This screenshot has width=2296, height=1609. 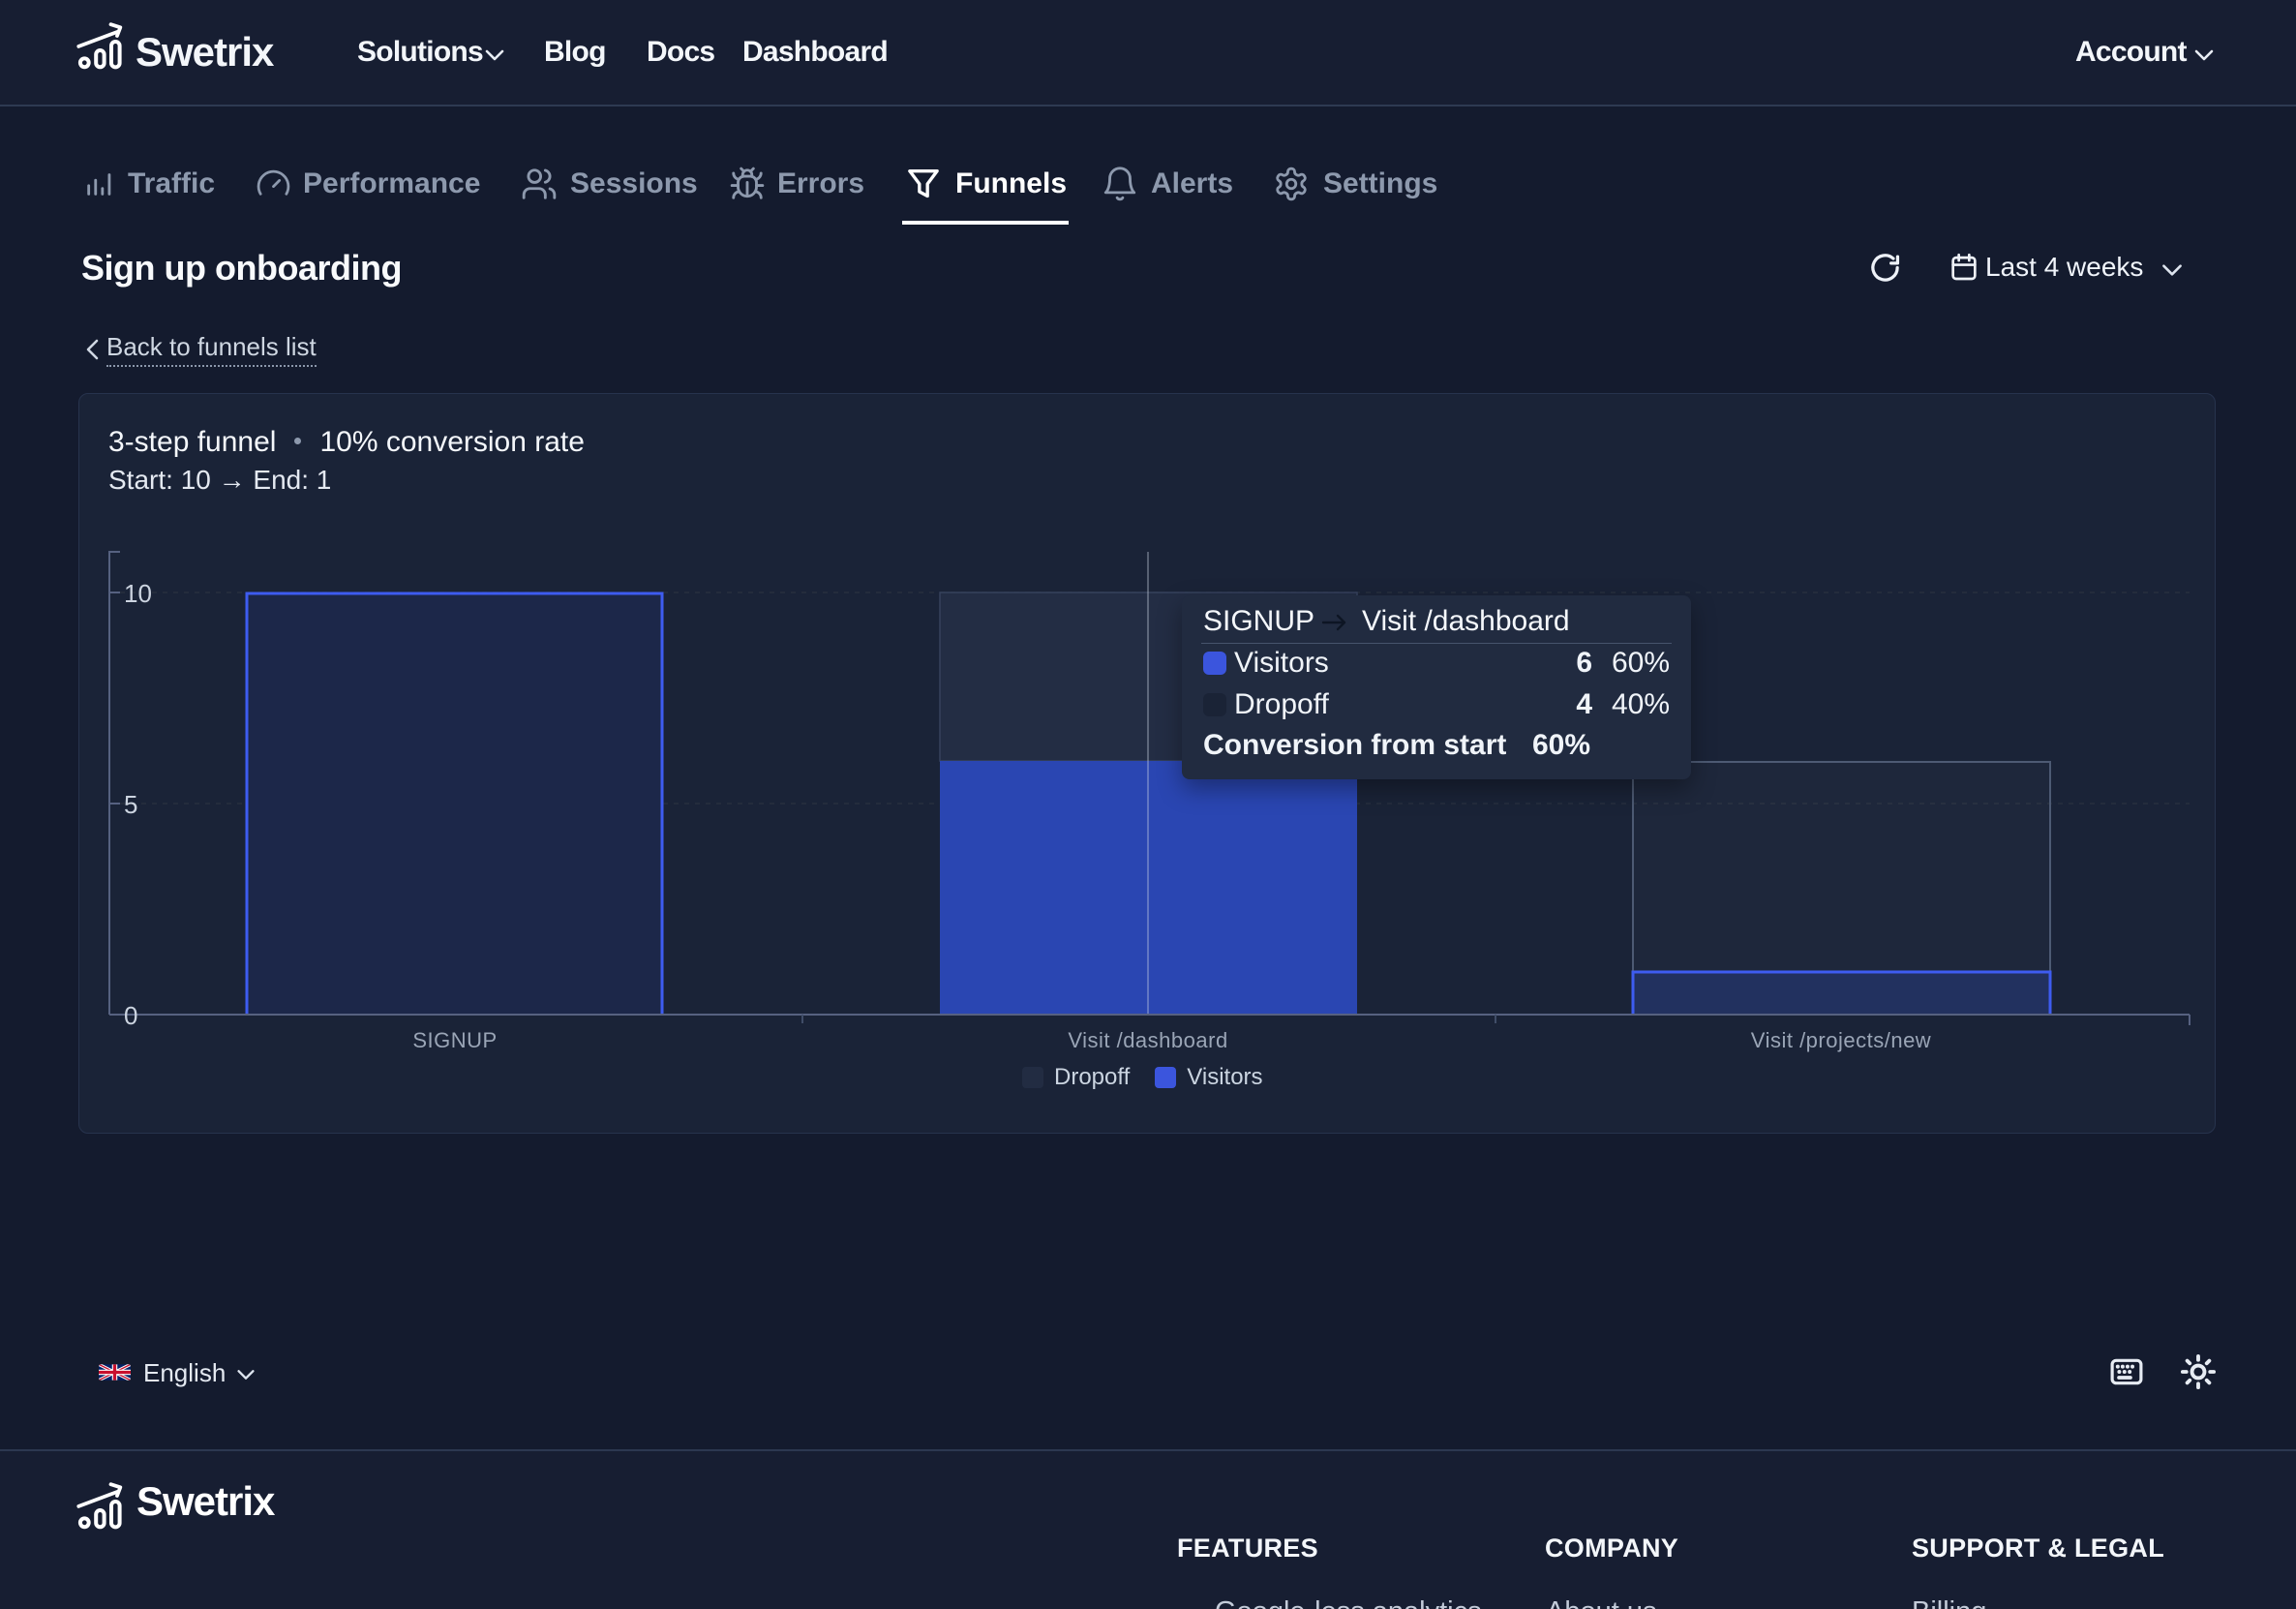 I want to click on svg-text: 0, so click(x=130, y=1015).